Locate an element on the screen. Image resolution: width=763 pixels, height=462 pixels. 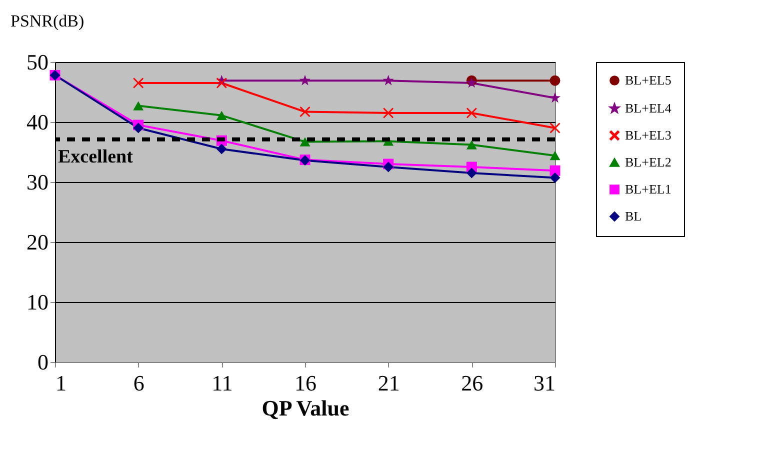
x-axis-title: QP Value is located at coordinates (306, 408).